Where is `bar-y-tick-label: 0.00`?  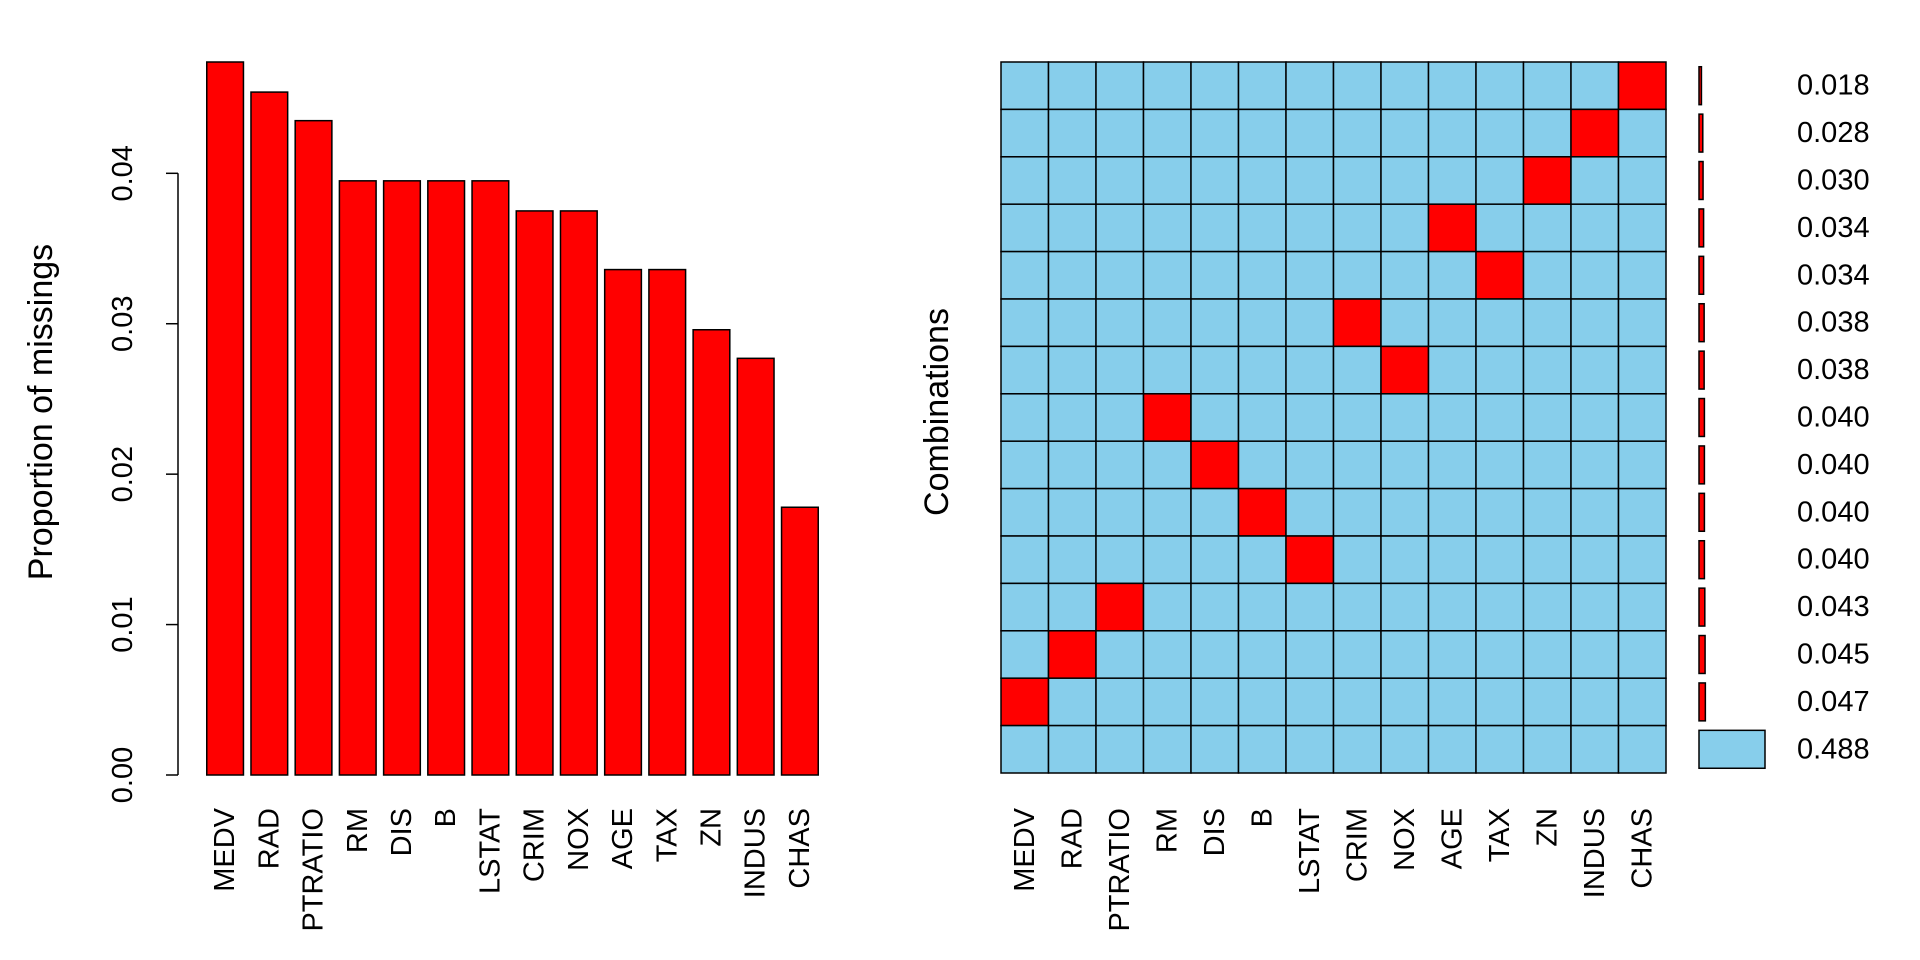 bar-y-tick-label: 0.00 is located at coordinates (123, 775).